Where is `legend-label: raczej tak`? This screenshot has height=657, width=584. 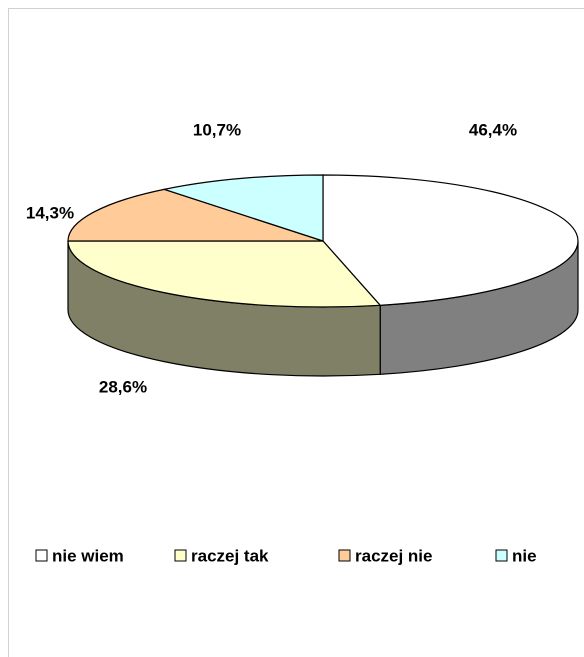
legend-label: raczej tak is located at coordinates (230, 555).